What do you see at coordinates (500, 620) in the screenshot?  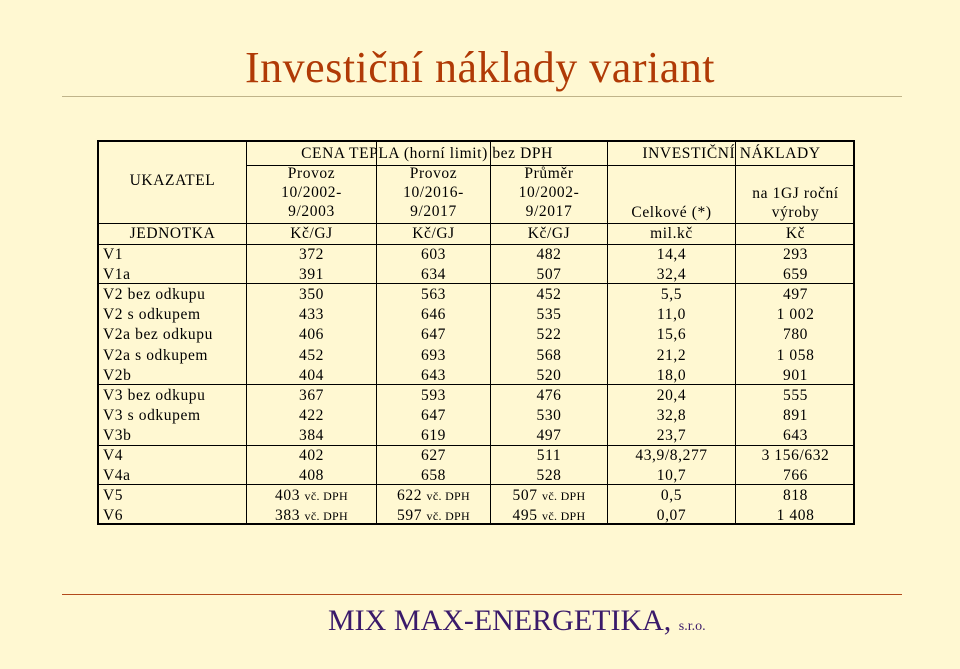 I see `company-name: MIX MAX-ENERGETIKA,` at bounding box center [500, 620].